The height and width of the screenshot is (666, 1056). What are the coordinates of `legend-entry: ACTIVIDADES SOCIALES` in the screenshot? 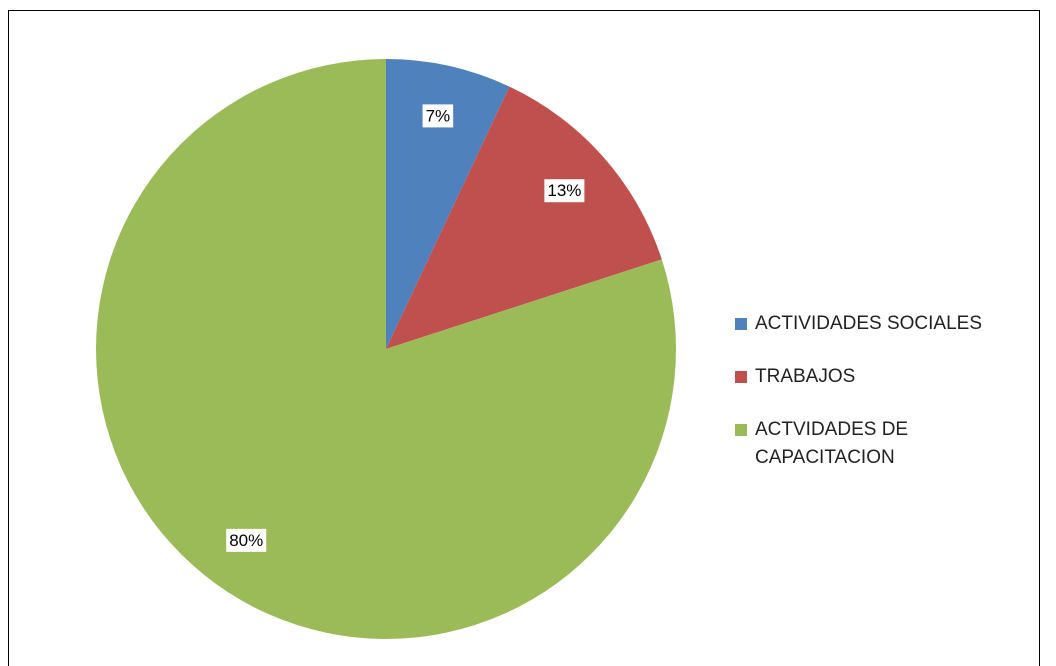 It's located at (877, 324).